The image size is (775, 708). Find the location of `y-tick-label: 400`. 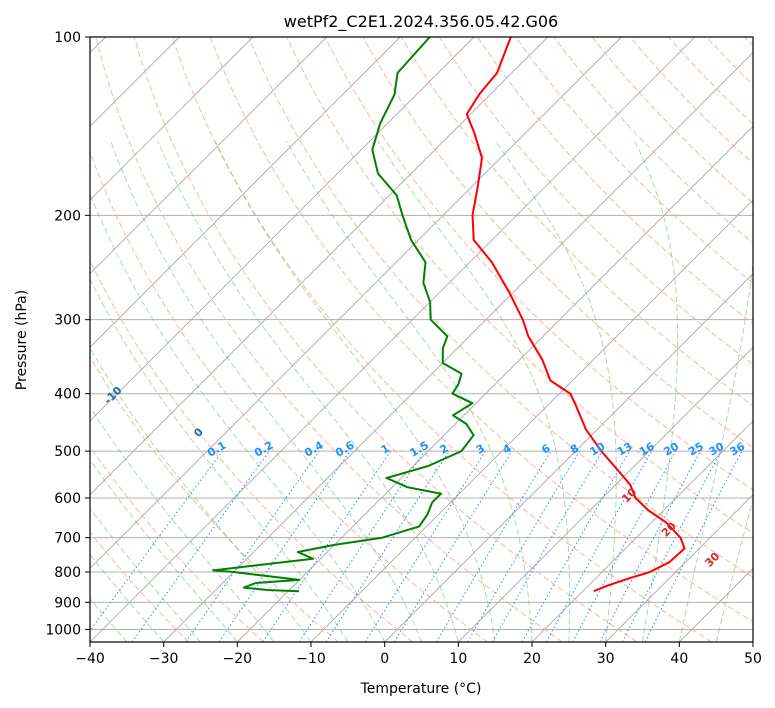

y-tick-label: 400 is located at coordinates (67, 395).